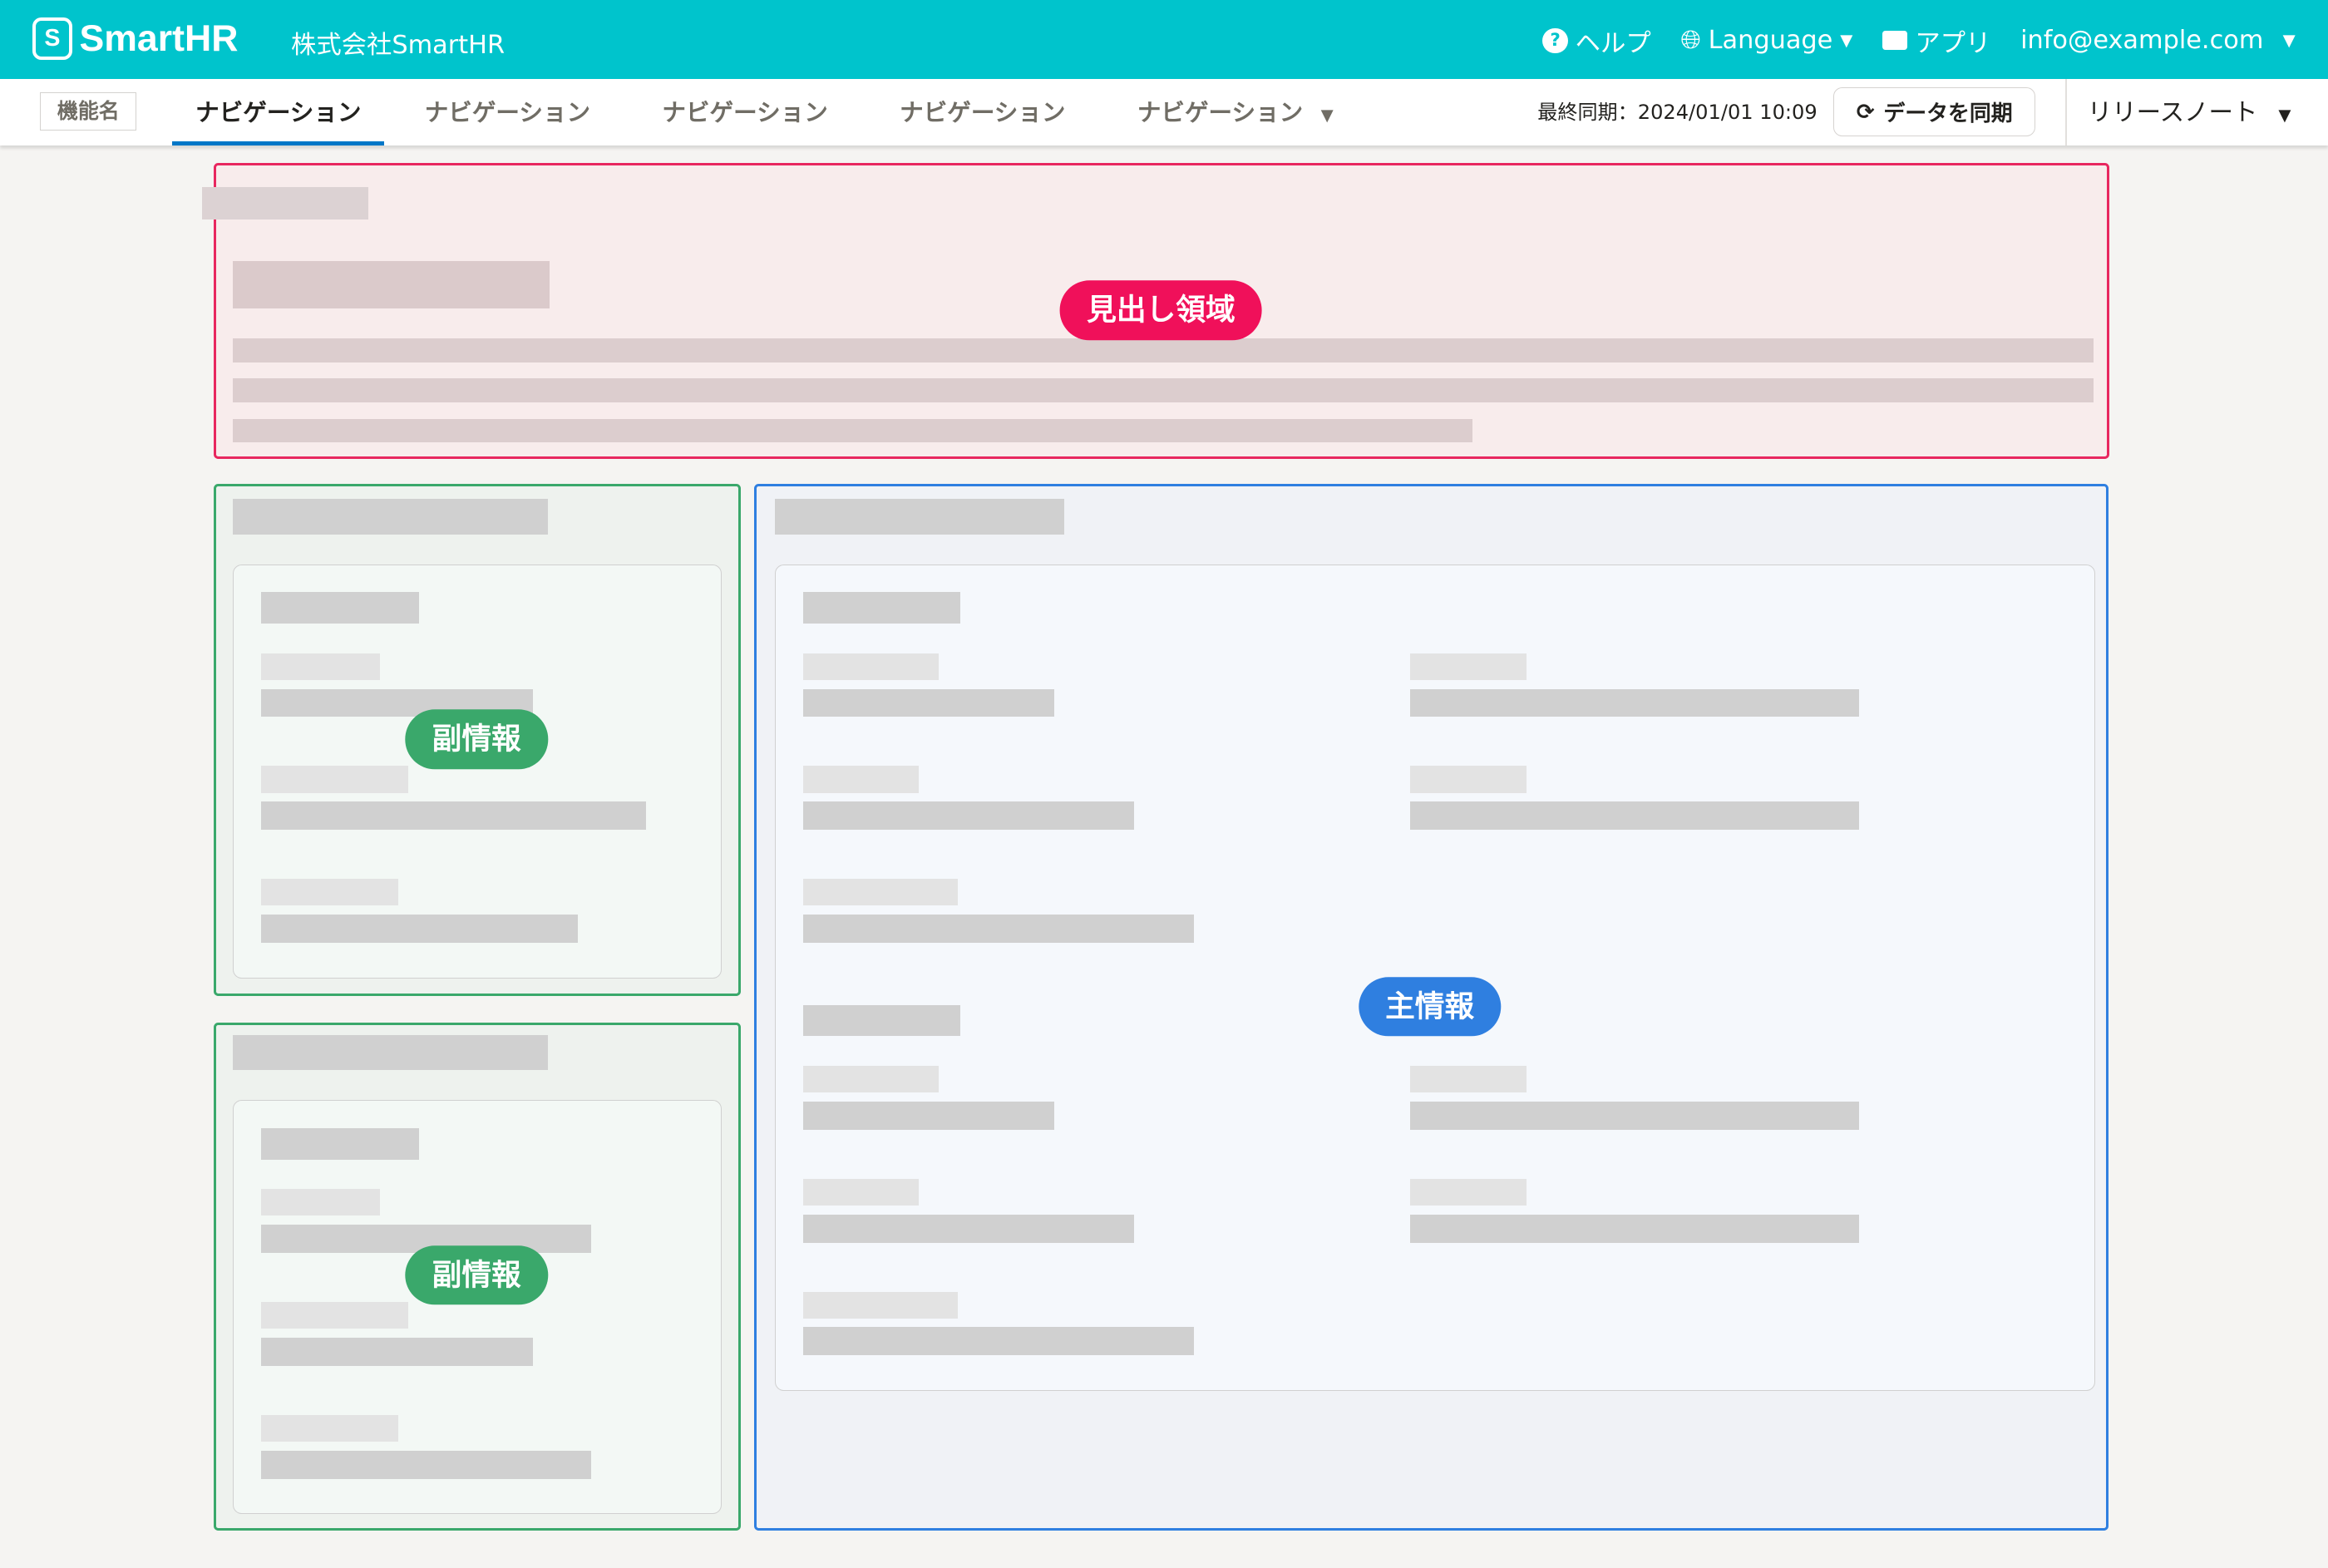  I want to click on nav-tab-2: ナビゲーション, so click(507, 111).